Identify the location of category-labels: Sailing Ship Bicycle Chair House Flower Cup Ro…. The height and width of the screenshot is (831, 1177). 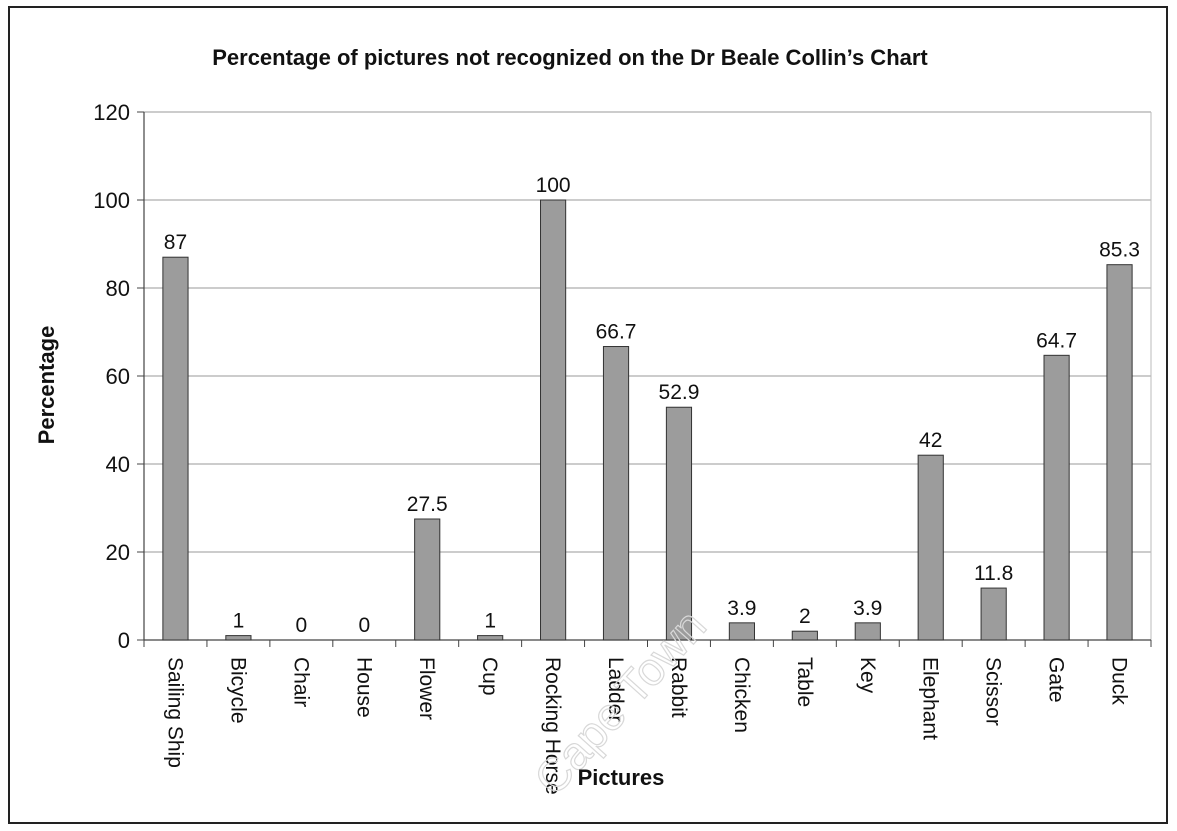
(646, 726).